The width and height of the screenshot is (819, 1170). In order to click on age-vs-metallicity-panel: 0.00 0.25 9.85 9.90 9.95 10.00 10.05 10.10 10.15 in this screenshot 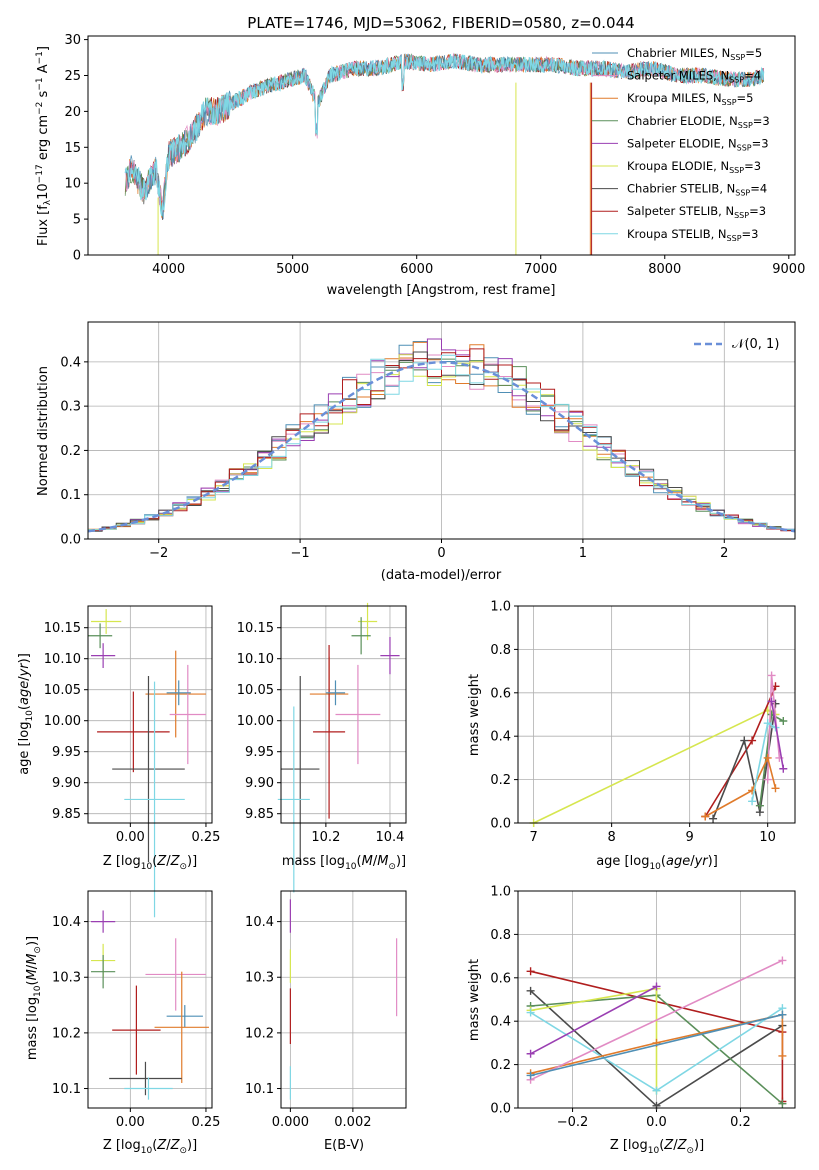, I will do `click(132, 761)`.